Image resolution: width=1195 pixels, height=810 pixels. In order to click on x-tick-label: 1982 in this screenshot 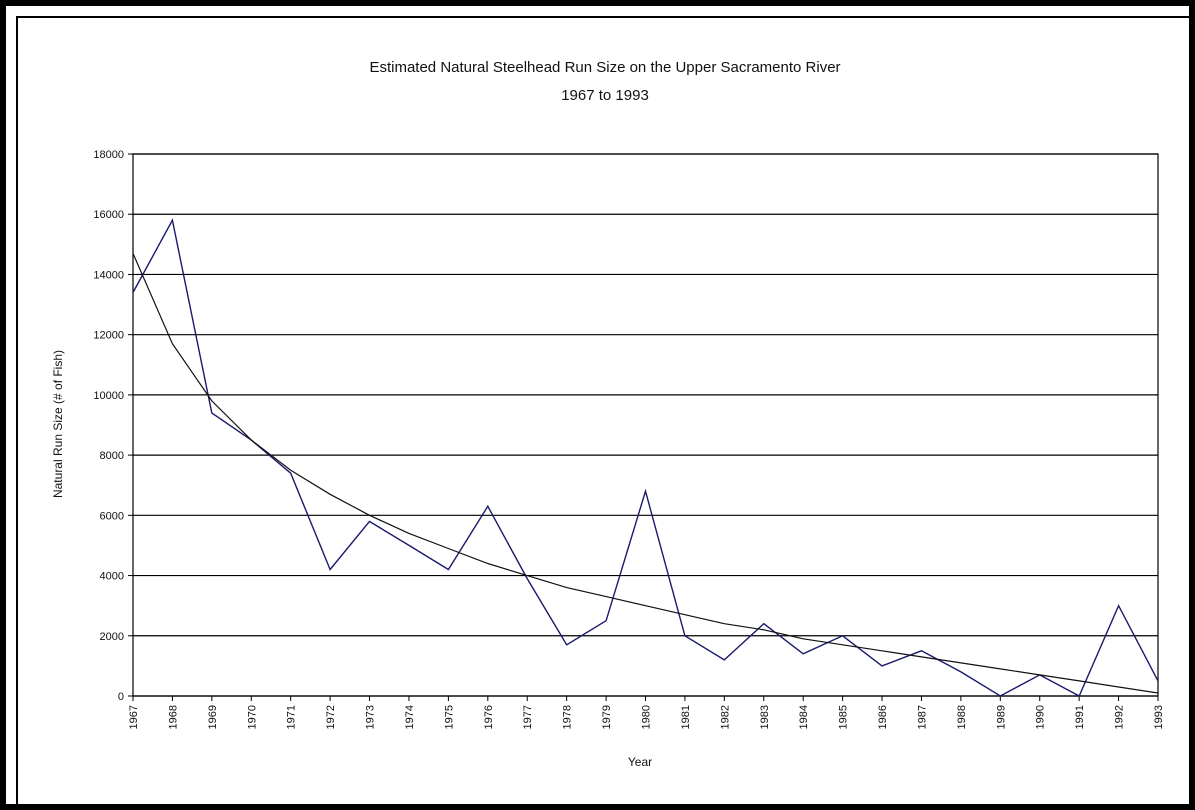, I will do `click(725, 717)`.